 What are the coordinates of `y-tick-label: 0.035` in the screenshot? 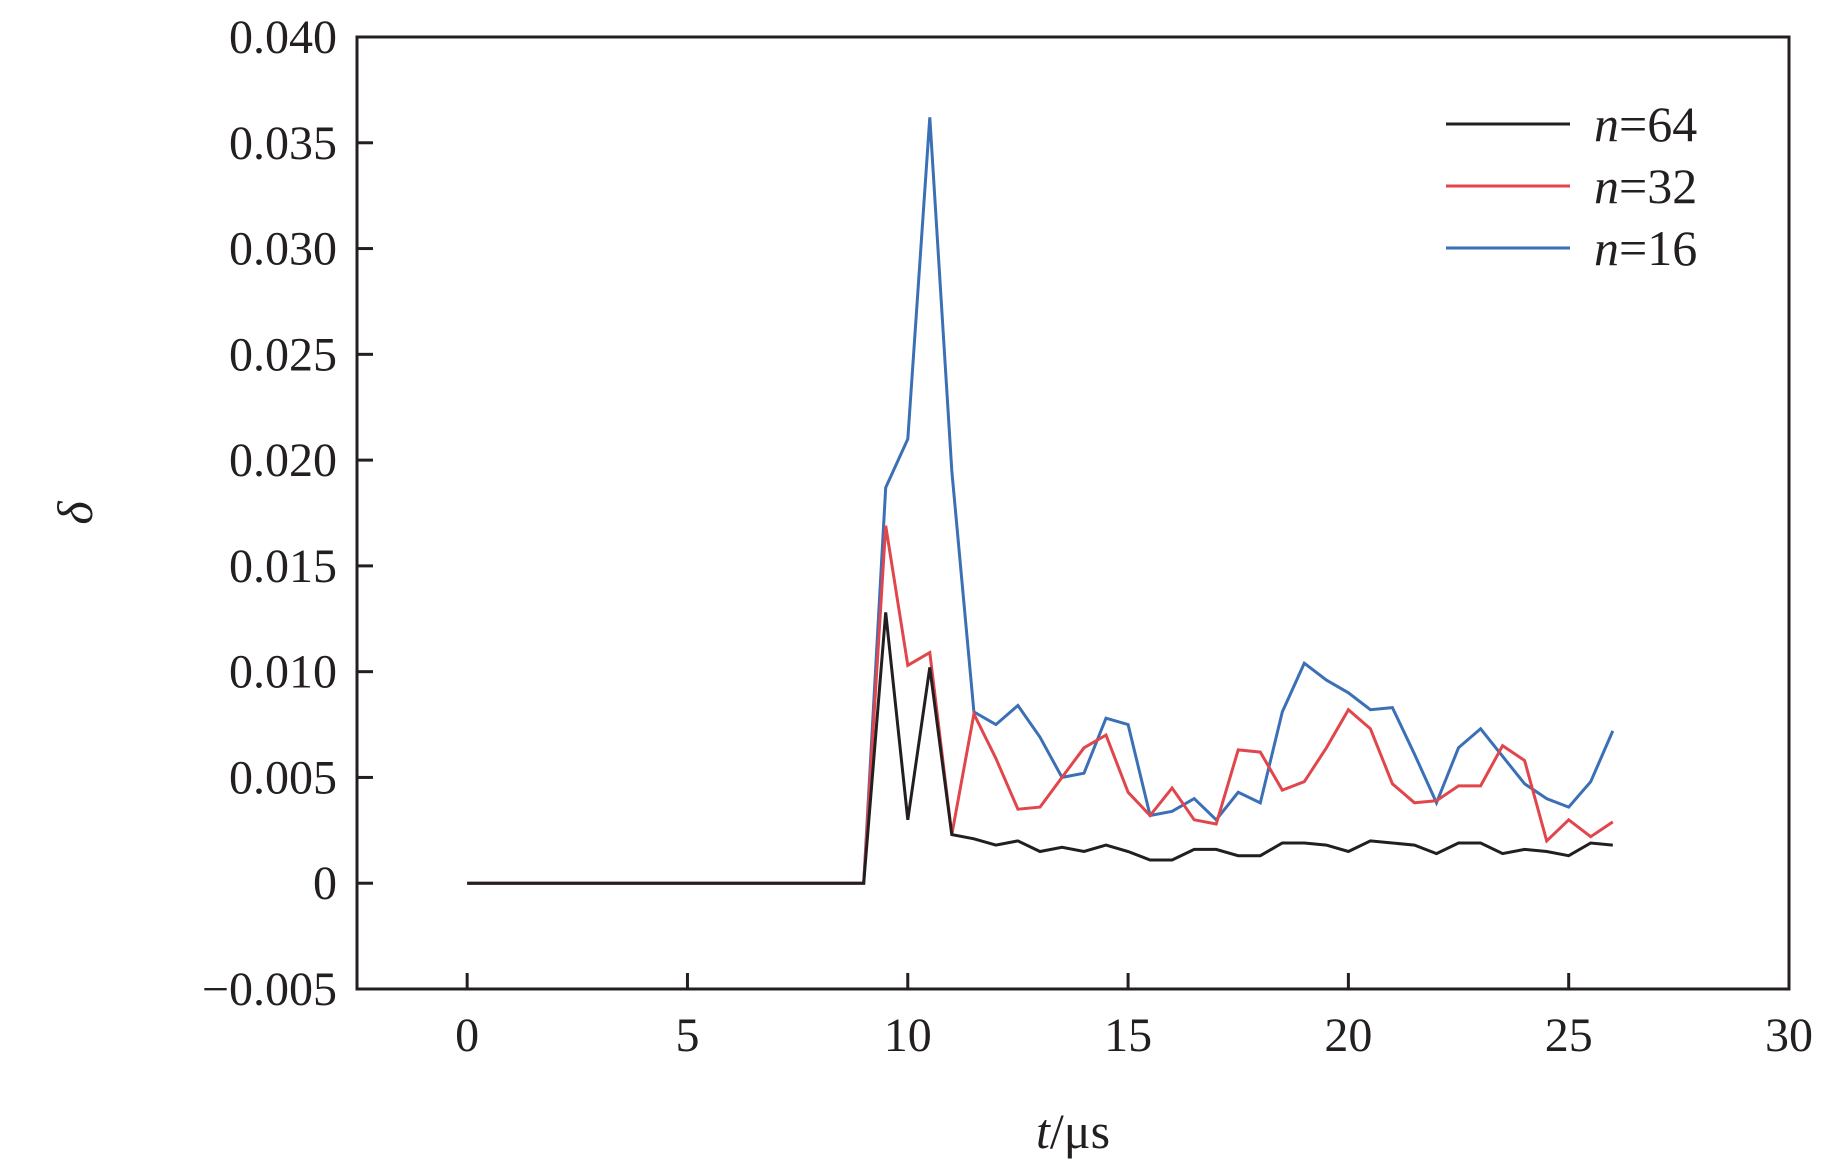 It's located at (283, 143).